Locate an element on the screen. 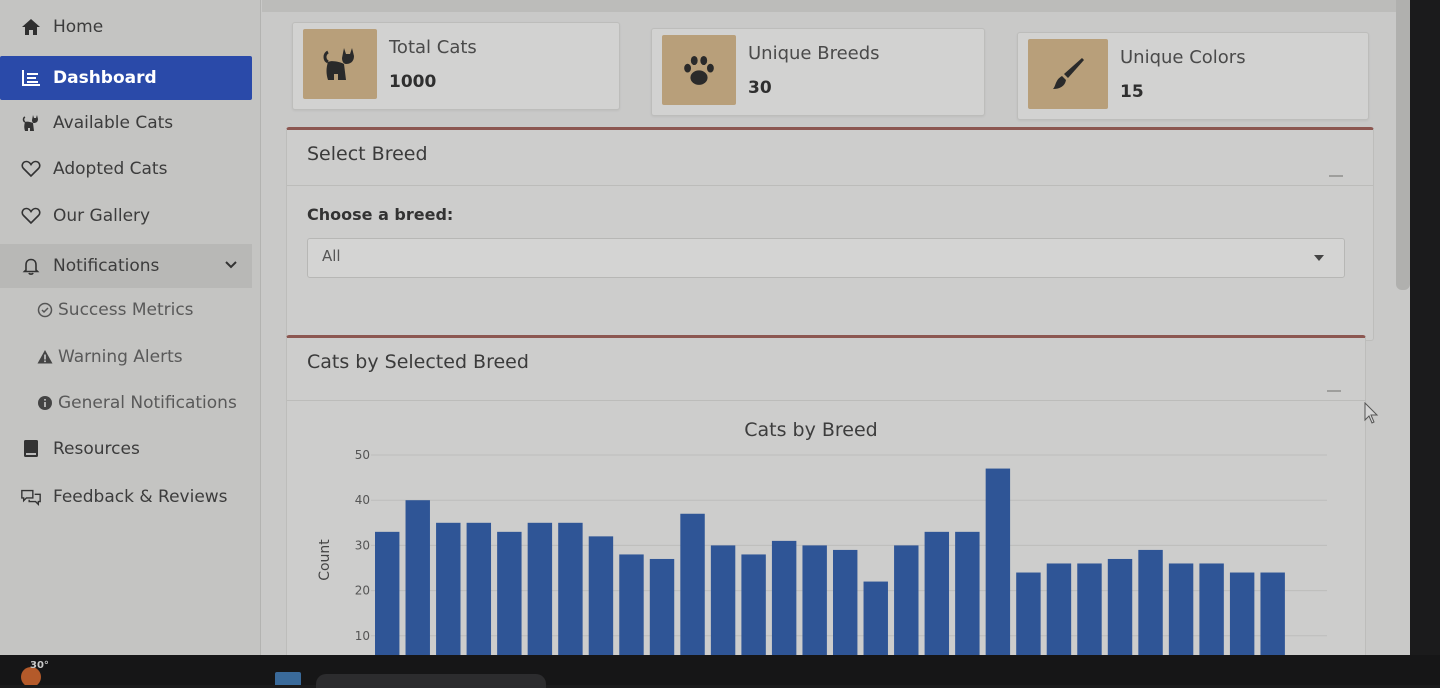 Image resolution: width=1440 pixels, height=688 pixels. info-icon is located at coordinates (45, 403).